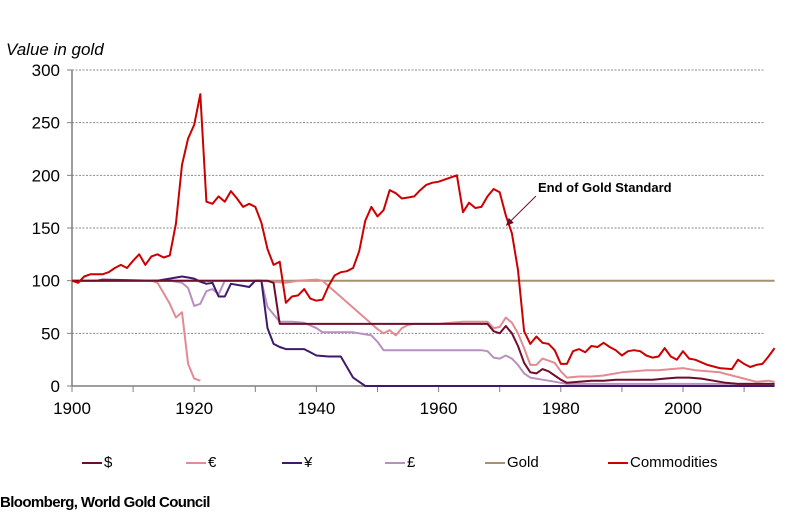 The height and width of the screenshot is (527, 787). What do you see at coordinates (605, 187) in the screenshot?
I see `annotation-text: End of Gold Standard` at bounding box center [605, 187].